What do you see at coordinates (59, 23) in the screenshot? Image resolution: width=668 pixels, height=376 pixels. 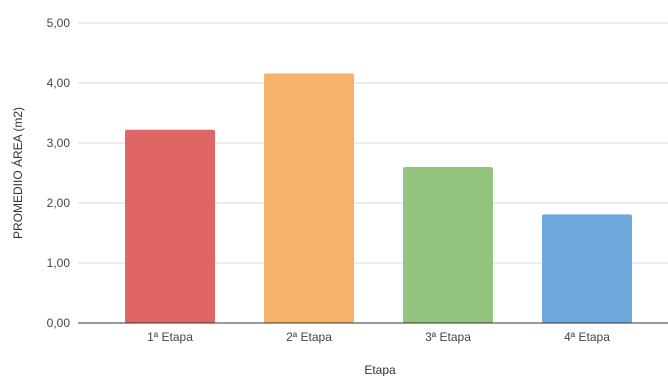 I see `y-tick-label: 5,00` at bounding box center [59, 23].